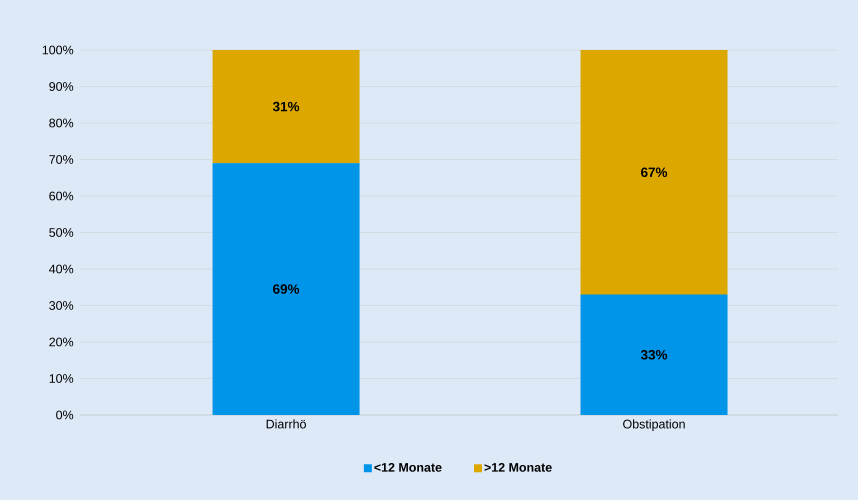 Image resolution: width=858 pixels, height=500 pixels. I want to click on data-label: 67%, so click(654, 173).